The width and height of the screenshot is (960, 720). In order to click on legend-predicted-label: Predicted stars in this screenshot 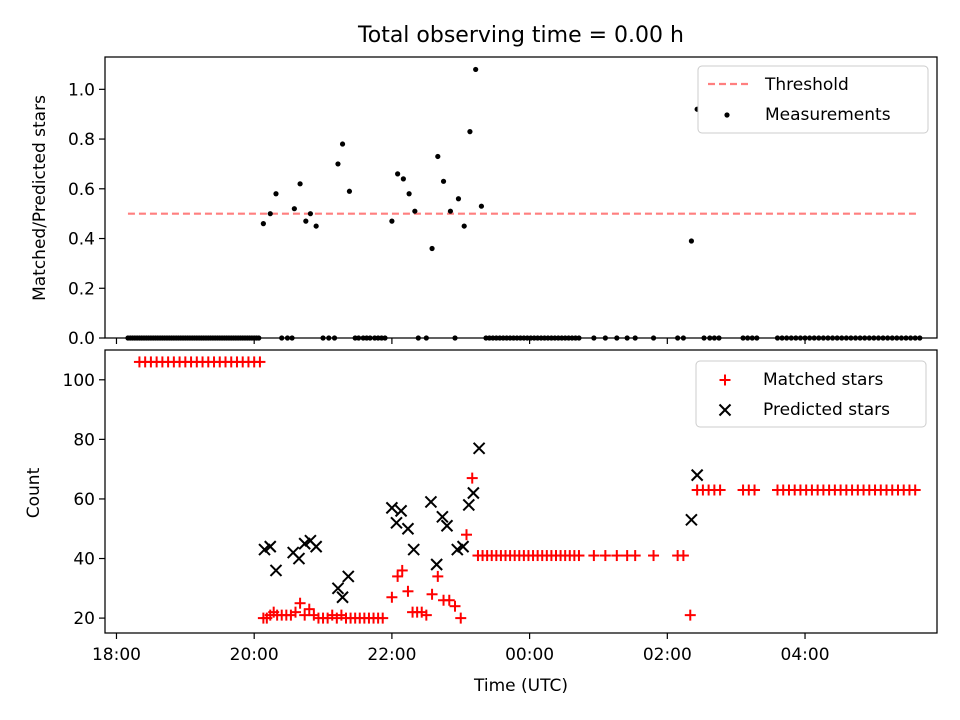, I will do `click(826, 410)`.